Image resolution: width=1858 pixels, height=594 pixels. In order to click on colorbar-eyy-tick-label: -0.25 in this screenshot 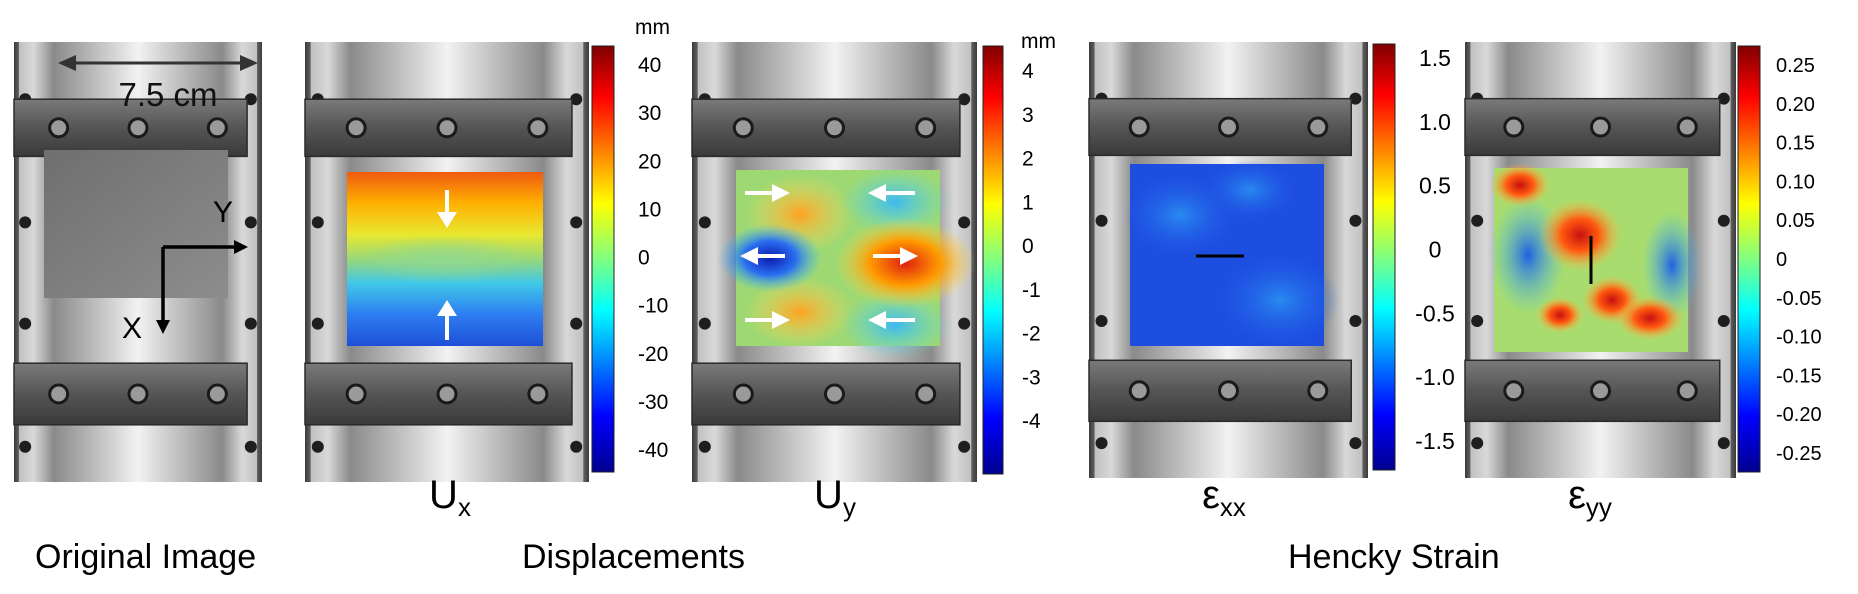, I will do `click(1799, 454)`.